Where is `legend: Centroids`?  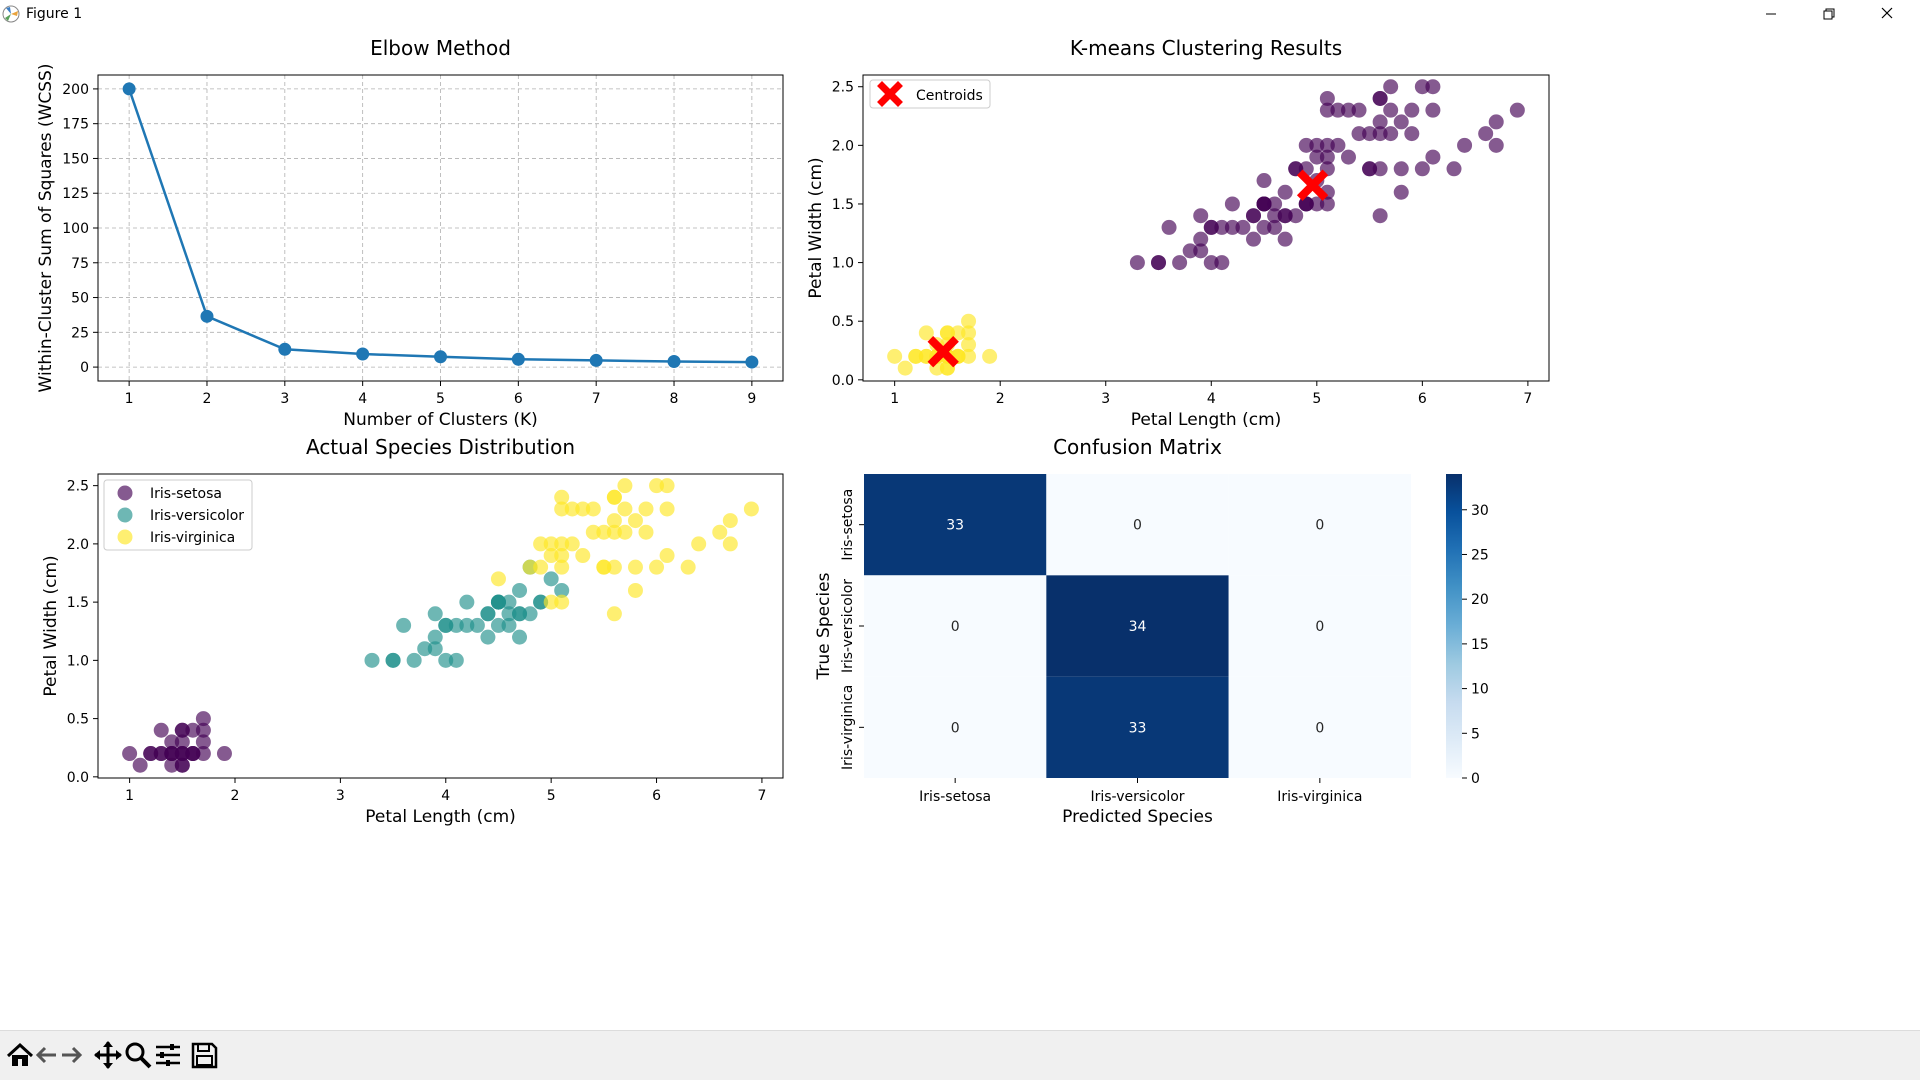
legend: Centroids is located at coordinates (930, 94).